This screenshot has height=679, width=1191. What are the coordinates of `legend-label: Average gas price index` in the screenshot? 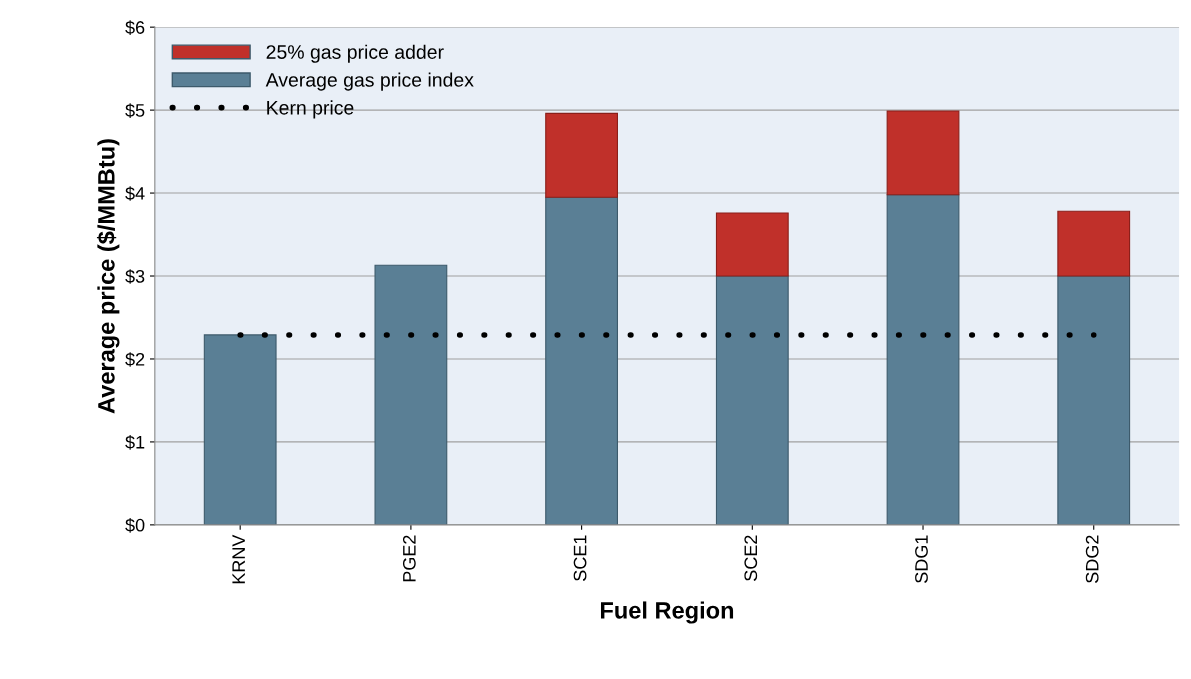 It's located at (369, 81).